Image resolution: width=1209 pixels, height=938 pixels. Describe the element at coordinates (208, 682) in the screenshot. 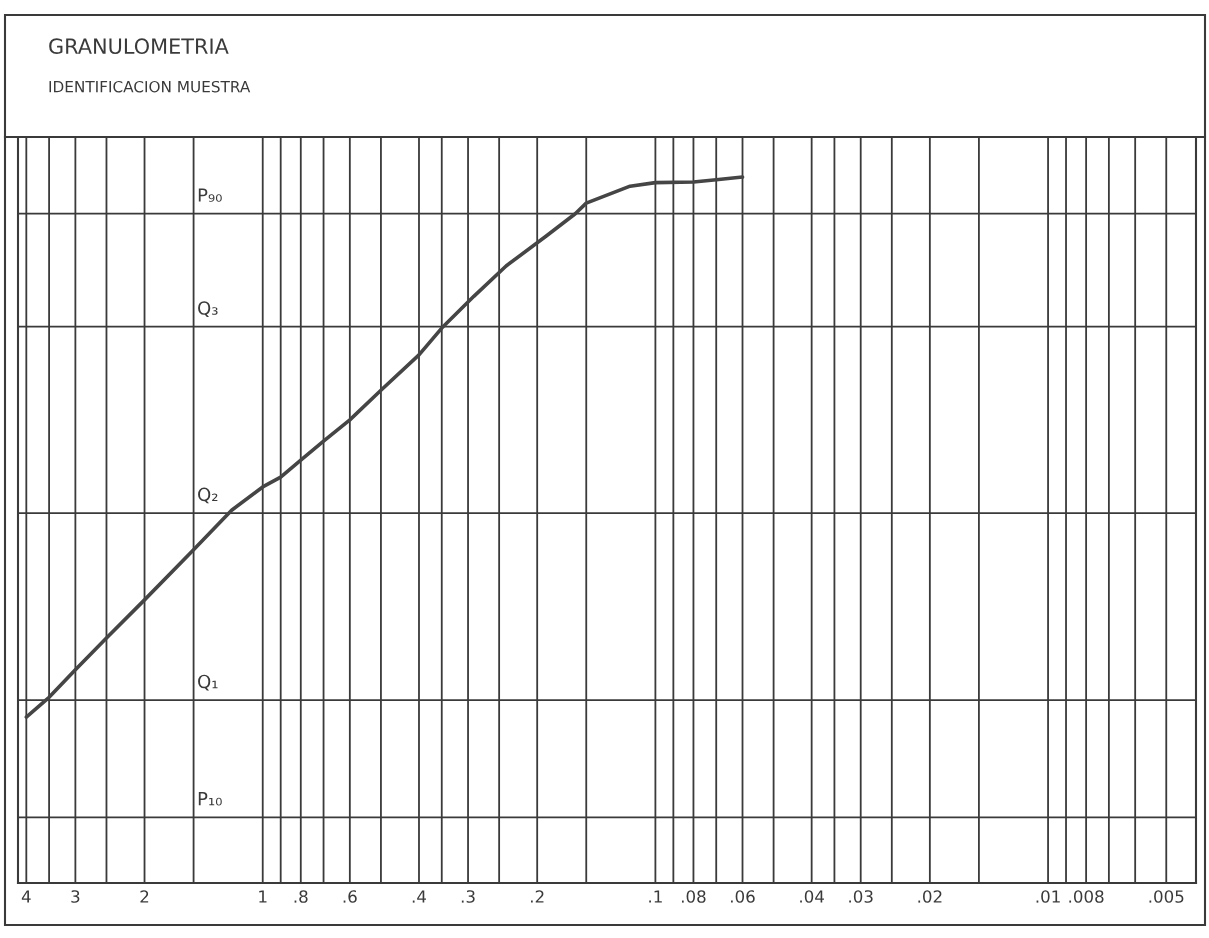

I see `ref-line-label: Q₁` at that location.